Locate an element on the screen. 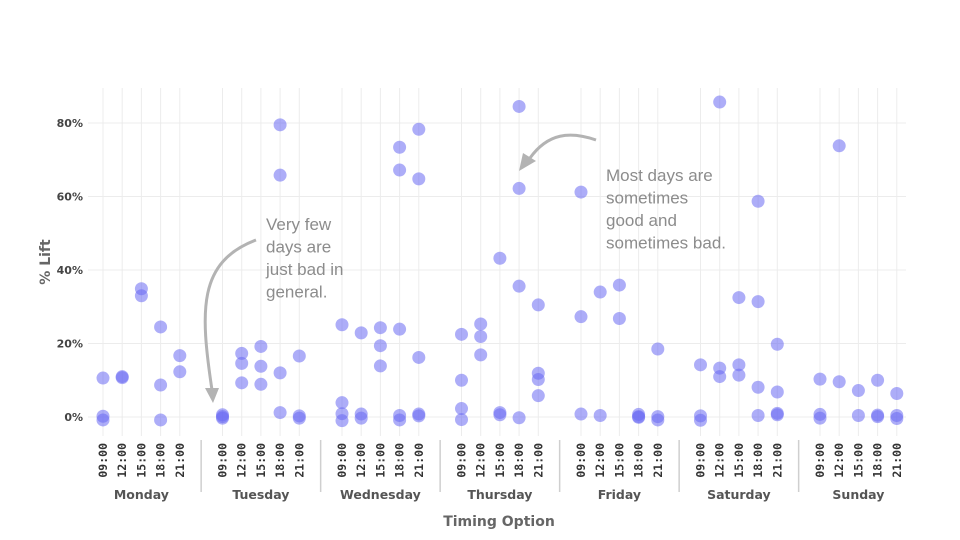 This screenshot has height=540, width=960. y-tick-label: 80% is located at coordinates (70, 123).